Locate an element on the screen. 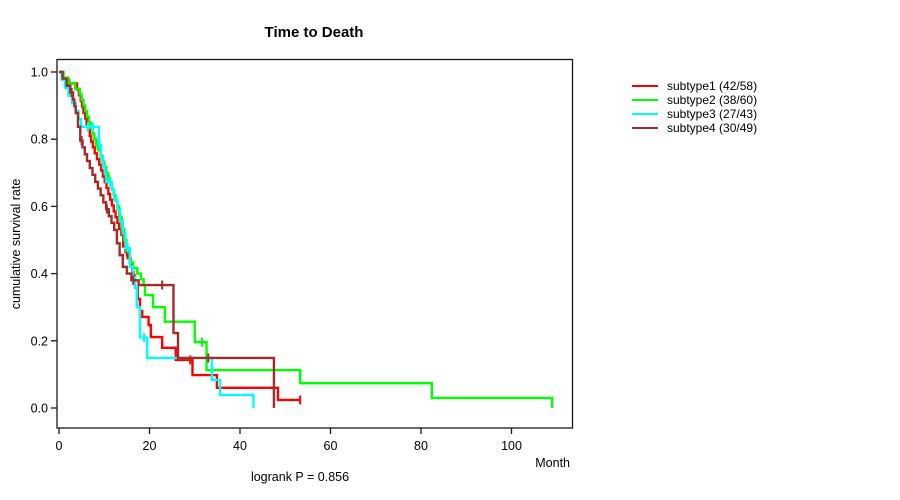 This screenshot has height=500, width=900. y-tick-label: 0.2 is located at coordinates (39, 341).